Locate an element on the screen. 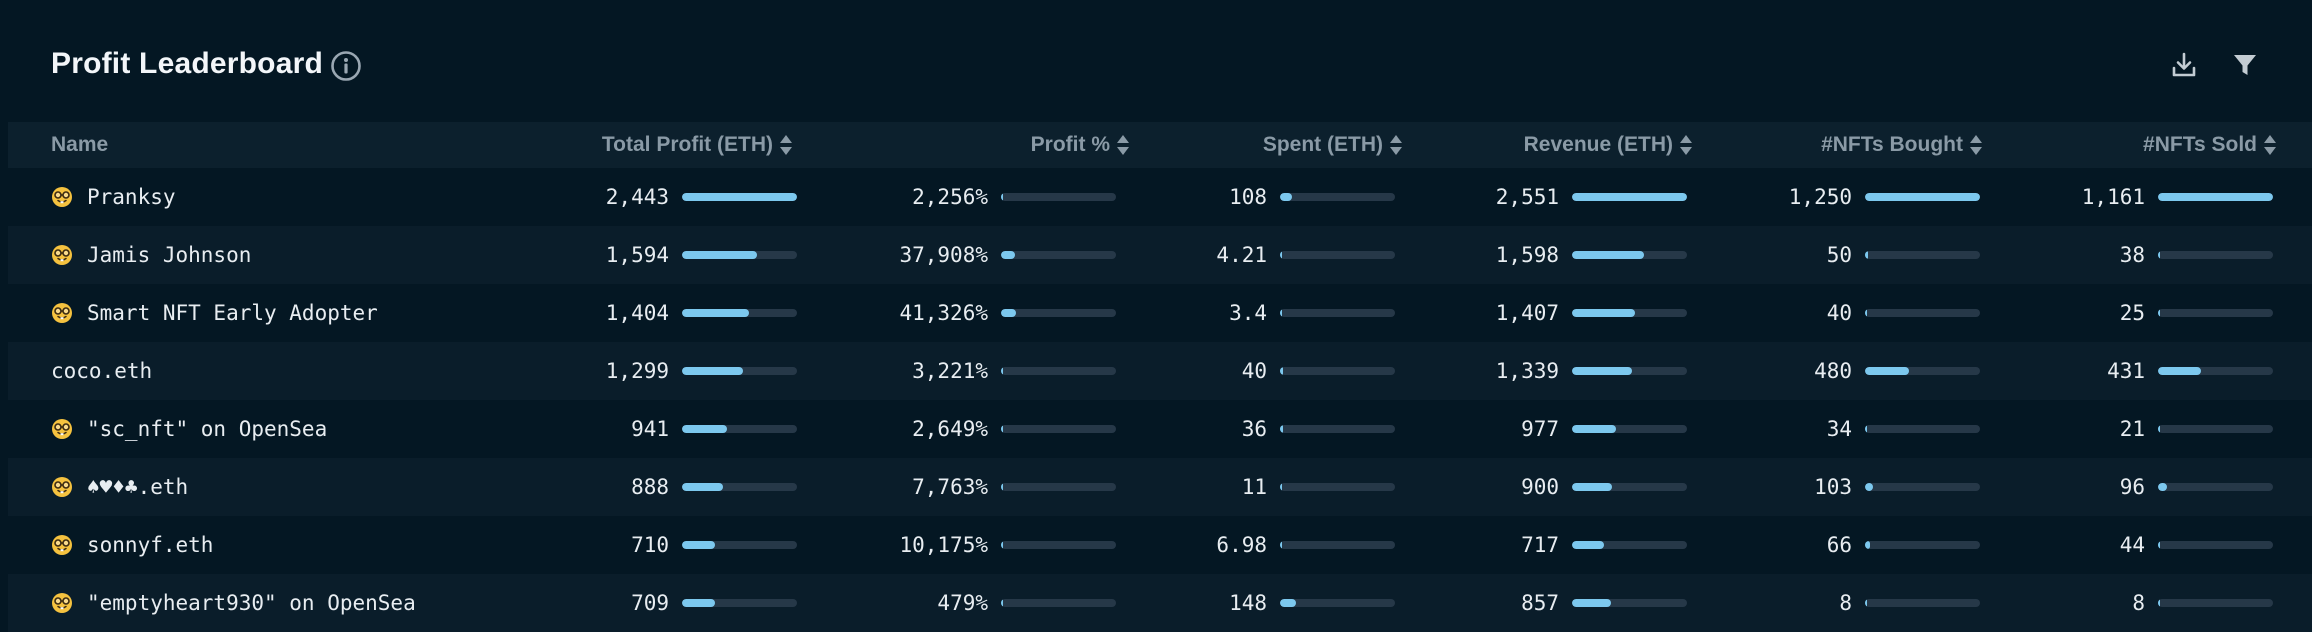  profit-value: 2,443 is located at coordinates (637, 197).